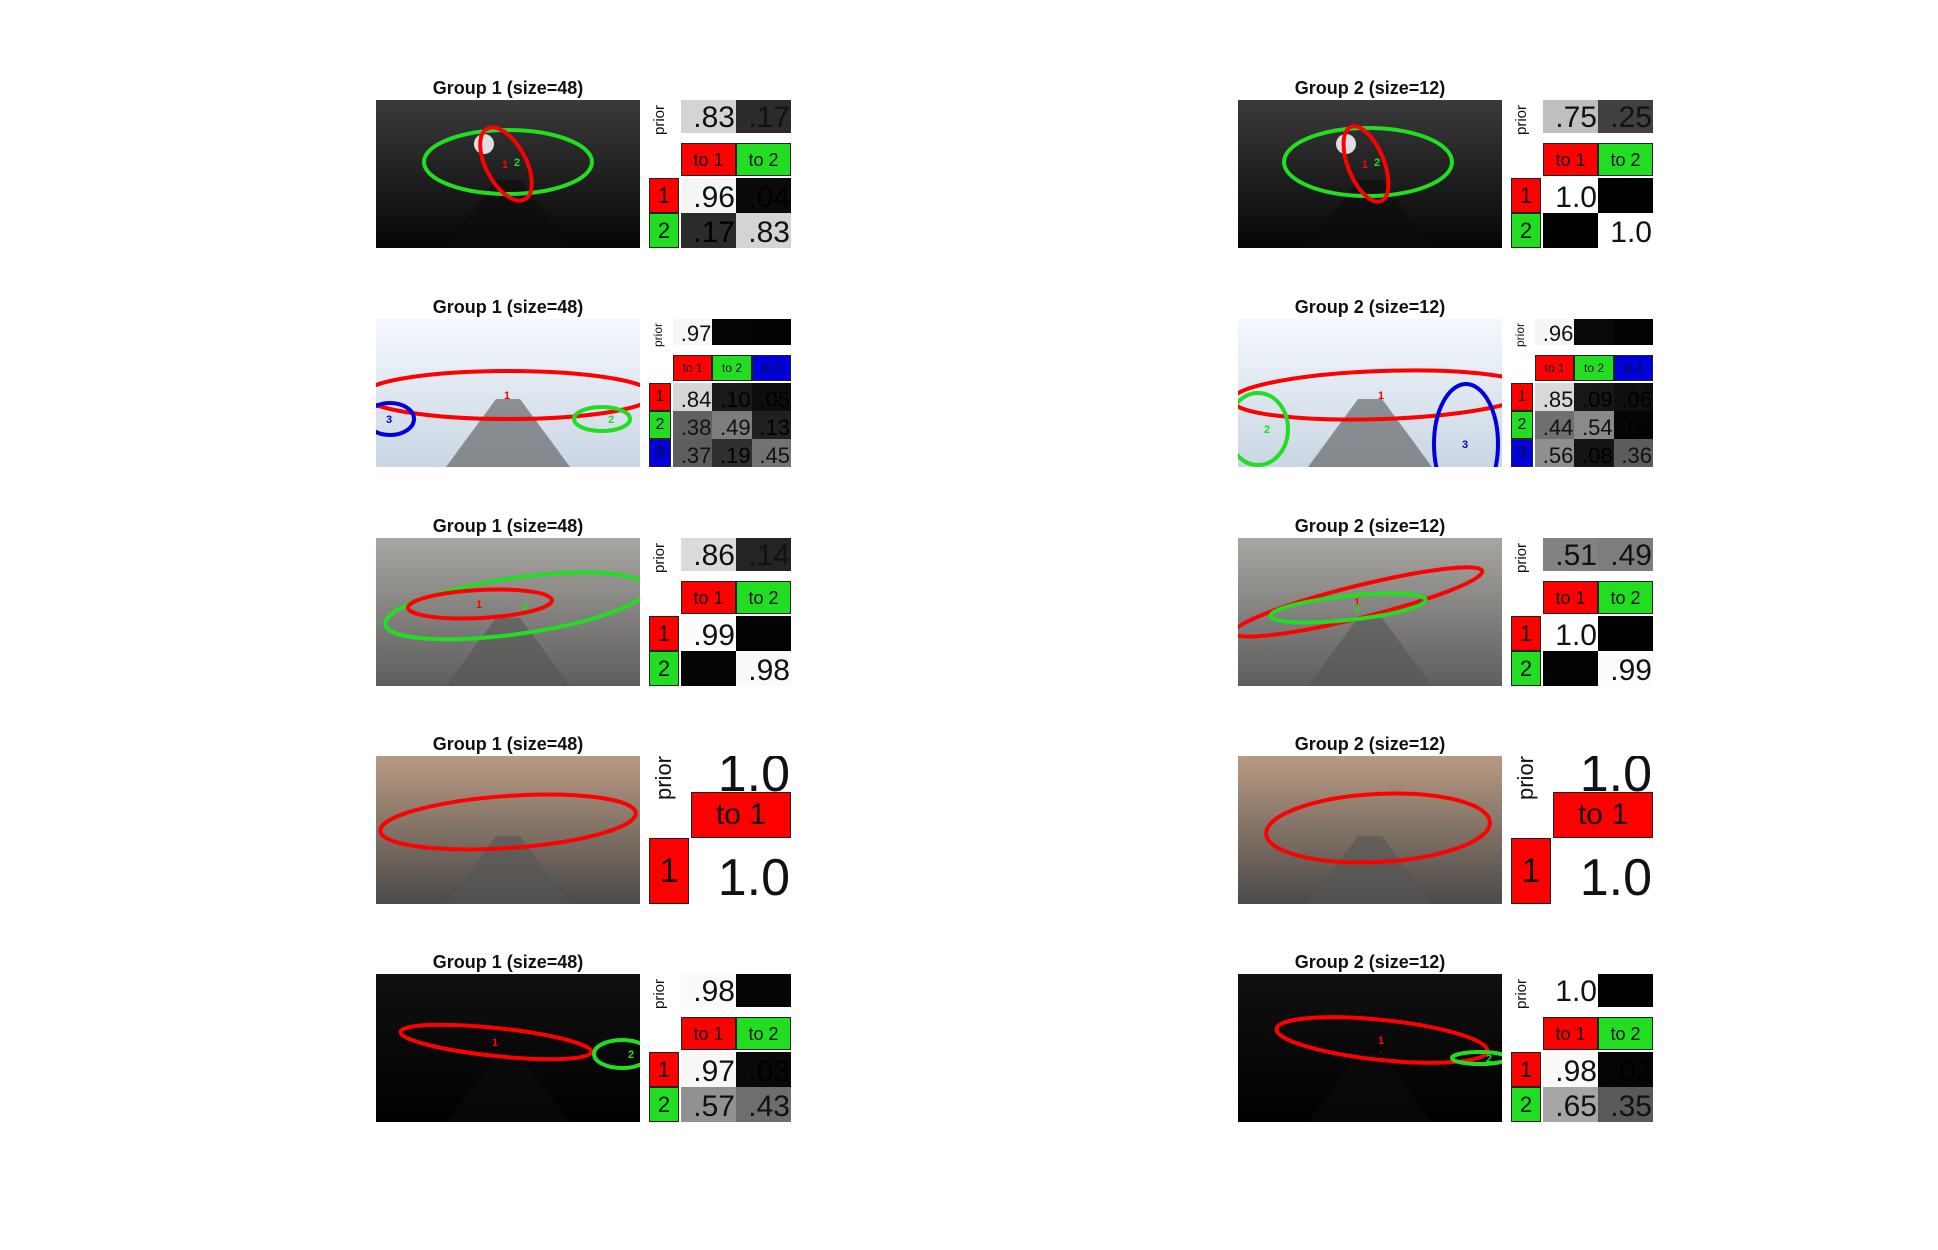 This screenshot has height=1250, width=1938. I want to click on prior-cell: .75, so click(1570, 116).